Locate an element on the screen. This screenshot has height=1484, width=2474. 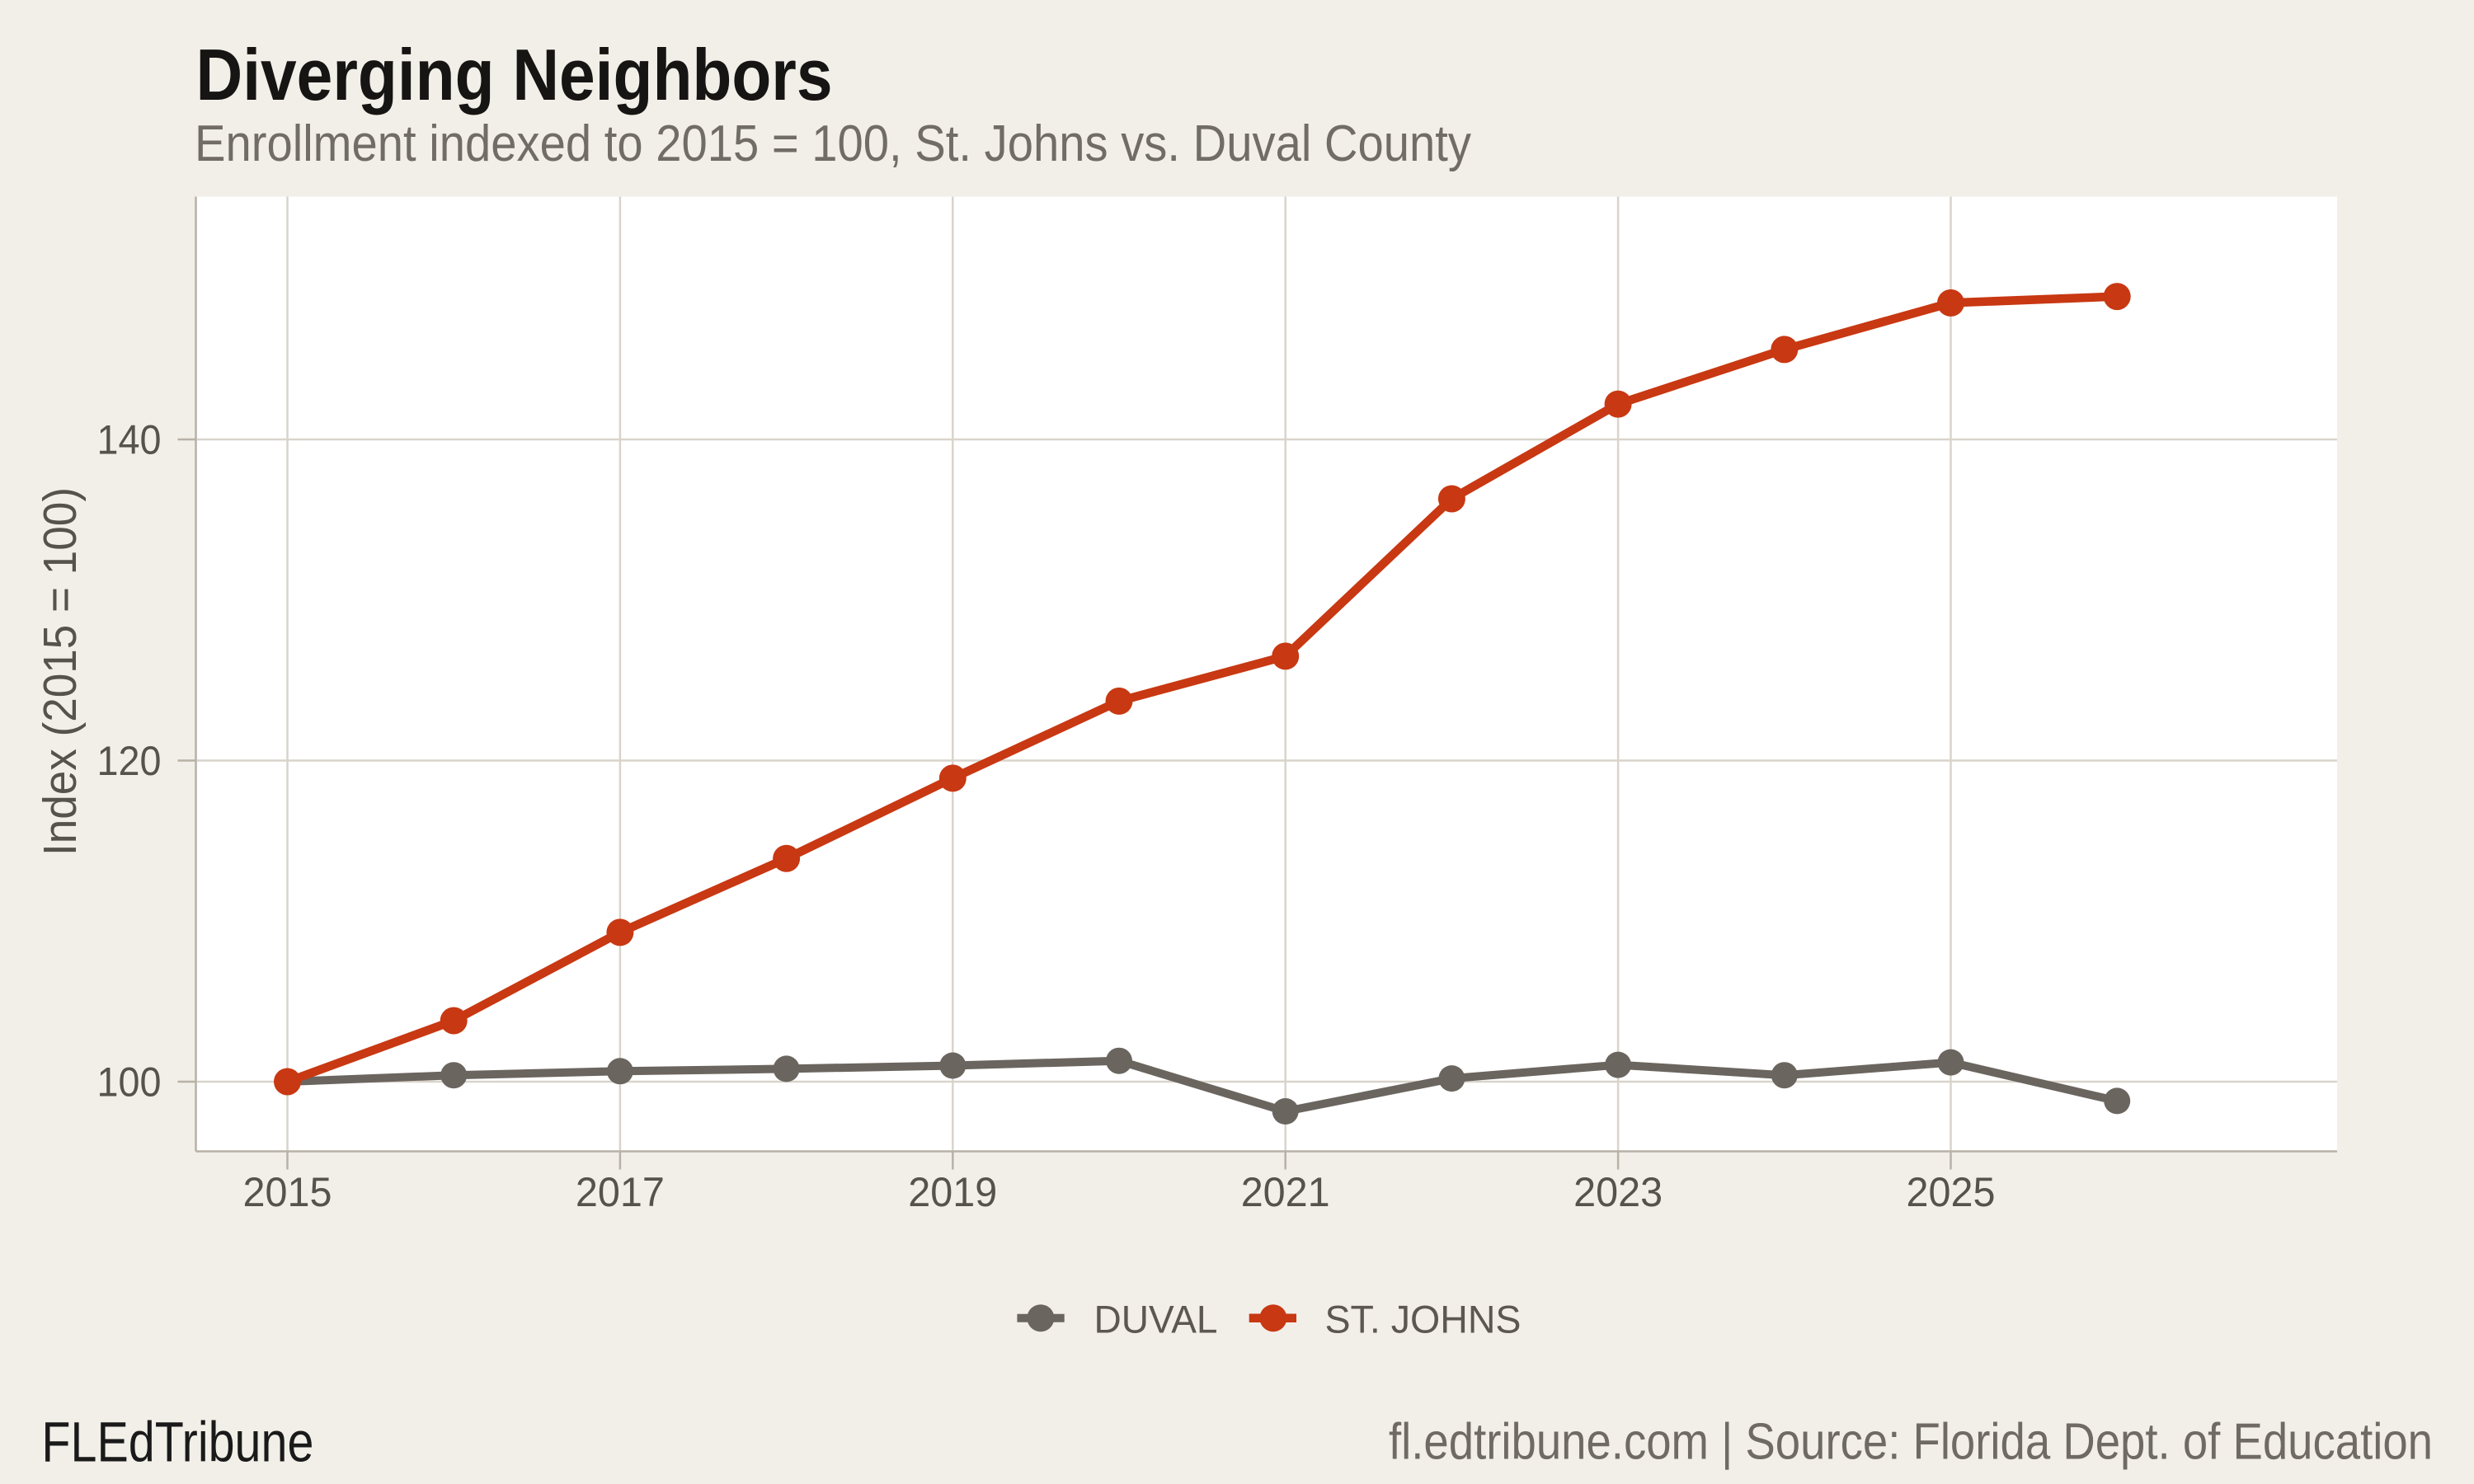
svg-text: 140 is located at coordinates (129, 440).